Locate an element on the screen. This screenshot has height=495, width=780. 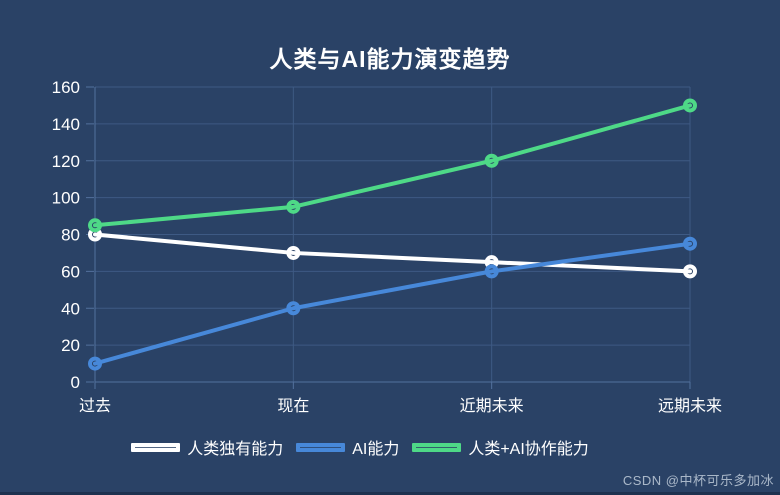
series-0-line is located at coordinates (392, 253).